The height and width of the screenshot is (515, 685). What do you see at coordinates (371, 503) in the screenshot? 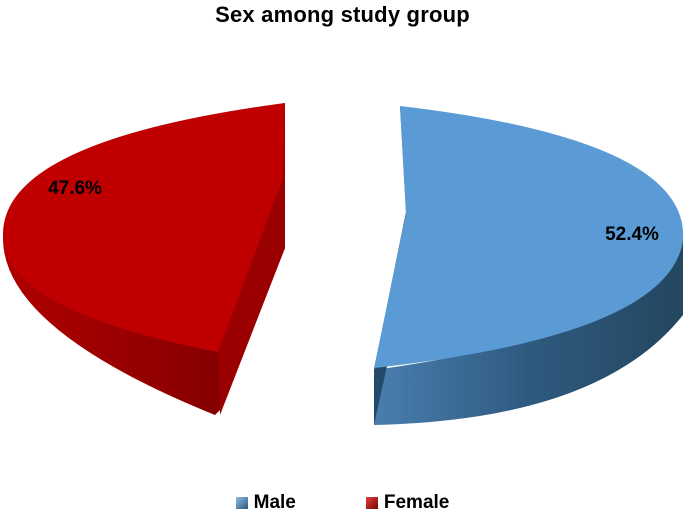
I see `legend-swatch-female` at bounding box center [371, 503].